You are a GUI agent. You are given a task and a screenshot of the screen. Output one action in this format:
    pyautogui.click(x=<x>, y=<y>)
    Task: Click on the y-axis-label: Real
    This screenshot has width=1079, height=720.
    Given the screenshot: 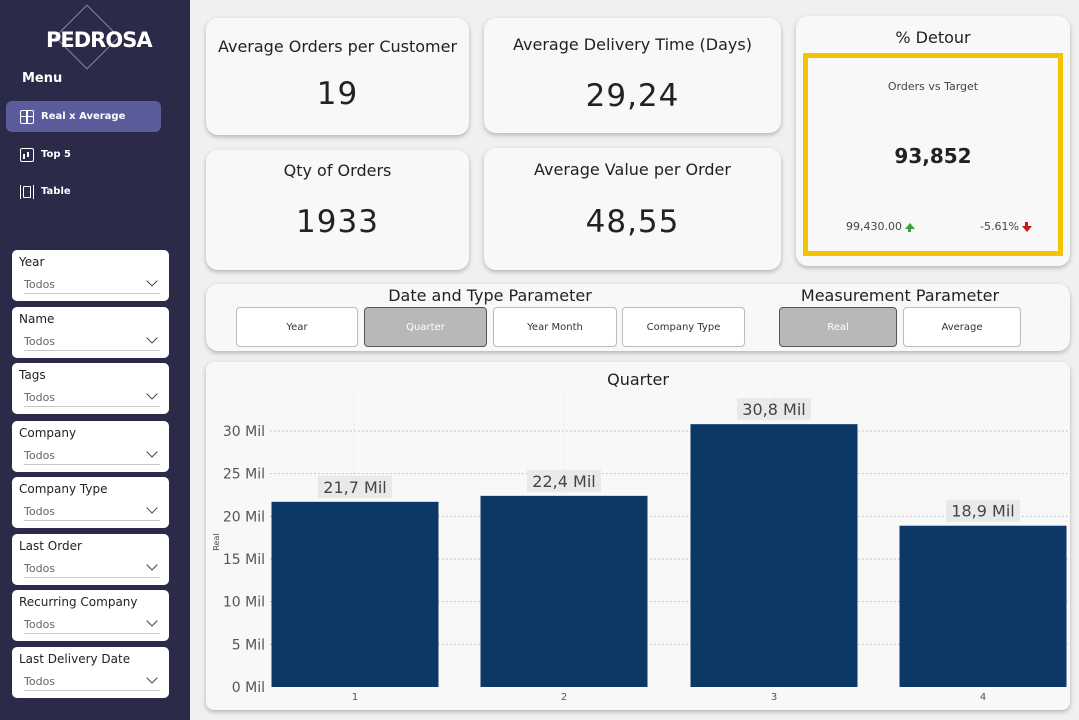 What is the action you would take?
    pyautogui.click(x=216, y=541)
    